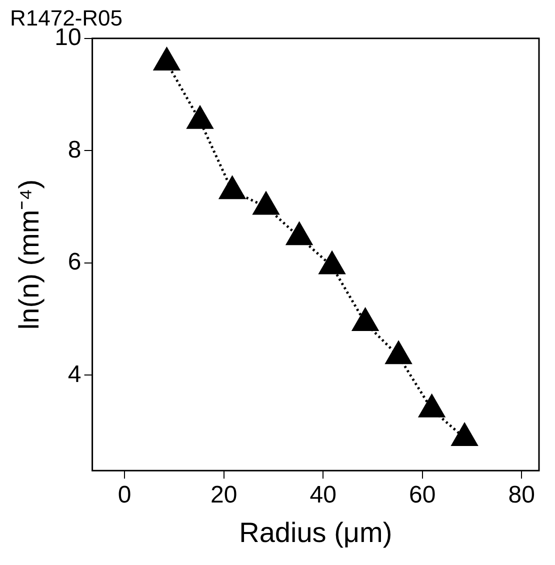 Image resolution: width=555 pixels, height=565 pixels. What do you see at coordinates (323, 495) in the screenshot?
I see `x-tick-label: 40` at bounding box center [323, 495].